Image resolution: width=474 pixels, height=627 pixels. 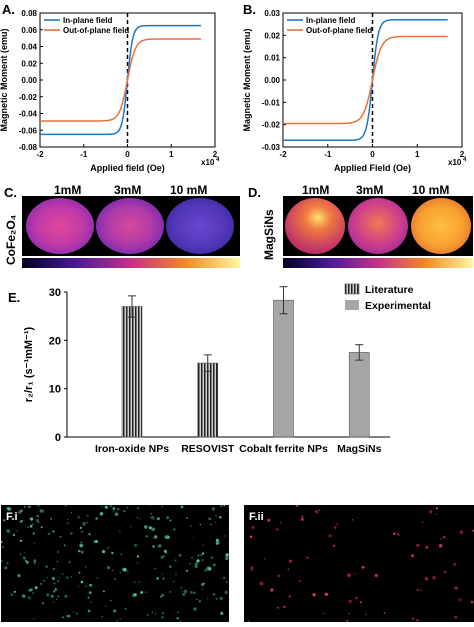 I want to click on y-tick-label: 10, so click(x=55, y=390).